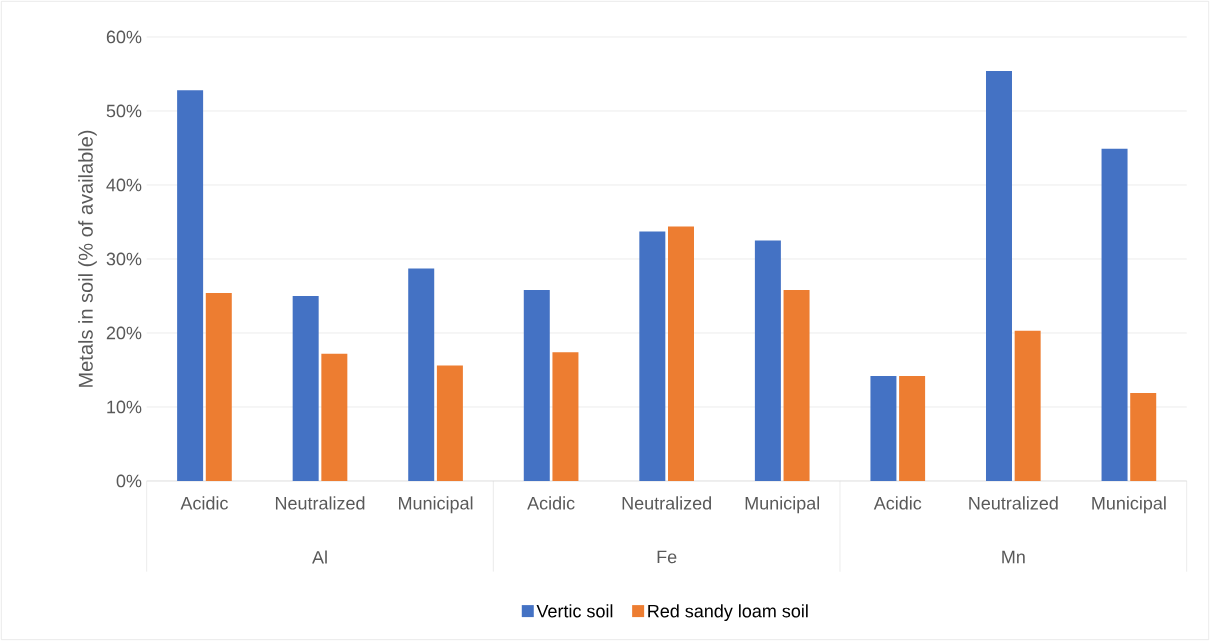 The width and height of the screenshot is (1210, 641). Describe the element at coordinates (1013, 557) in the screenshot. I see `text: Mn` at that location.